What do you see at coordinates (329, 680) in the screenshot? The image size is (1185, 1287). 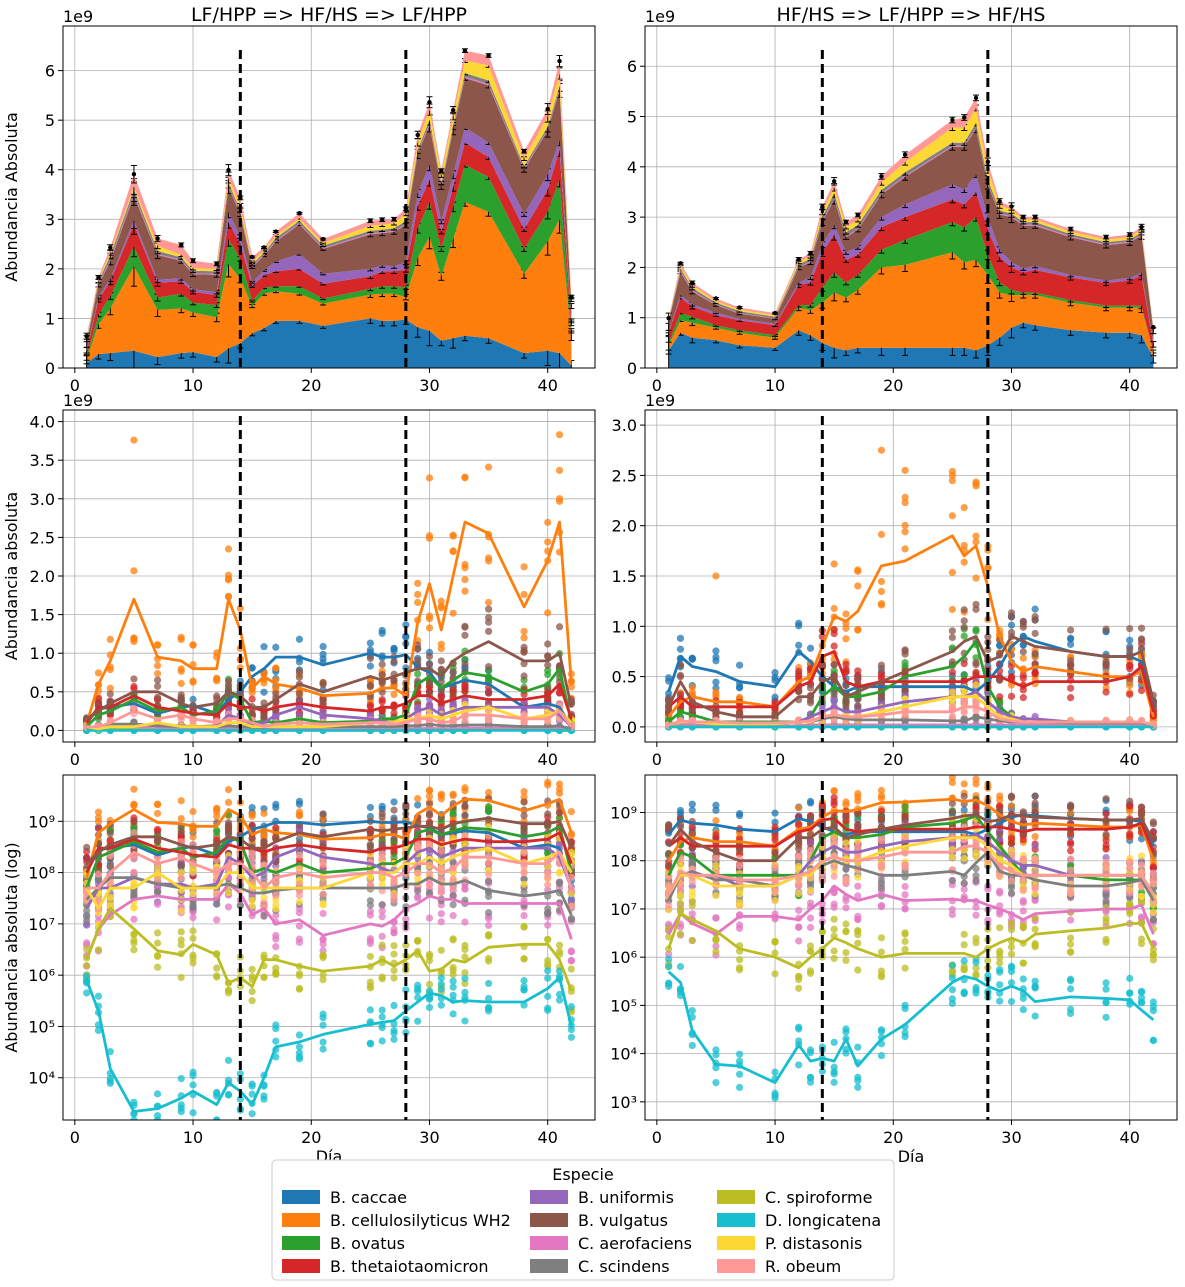 I see `mean-line-b-vulgatus` at bounding box center [329, 680].